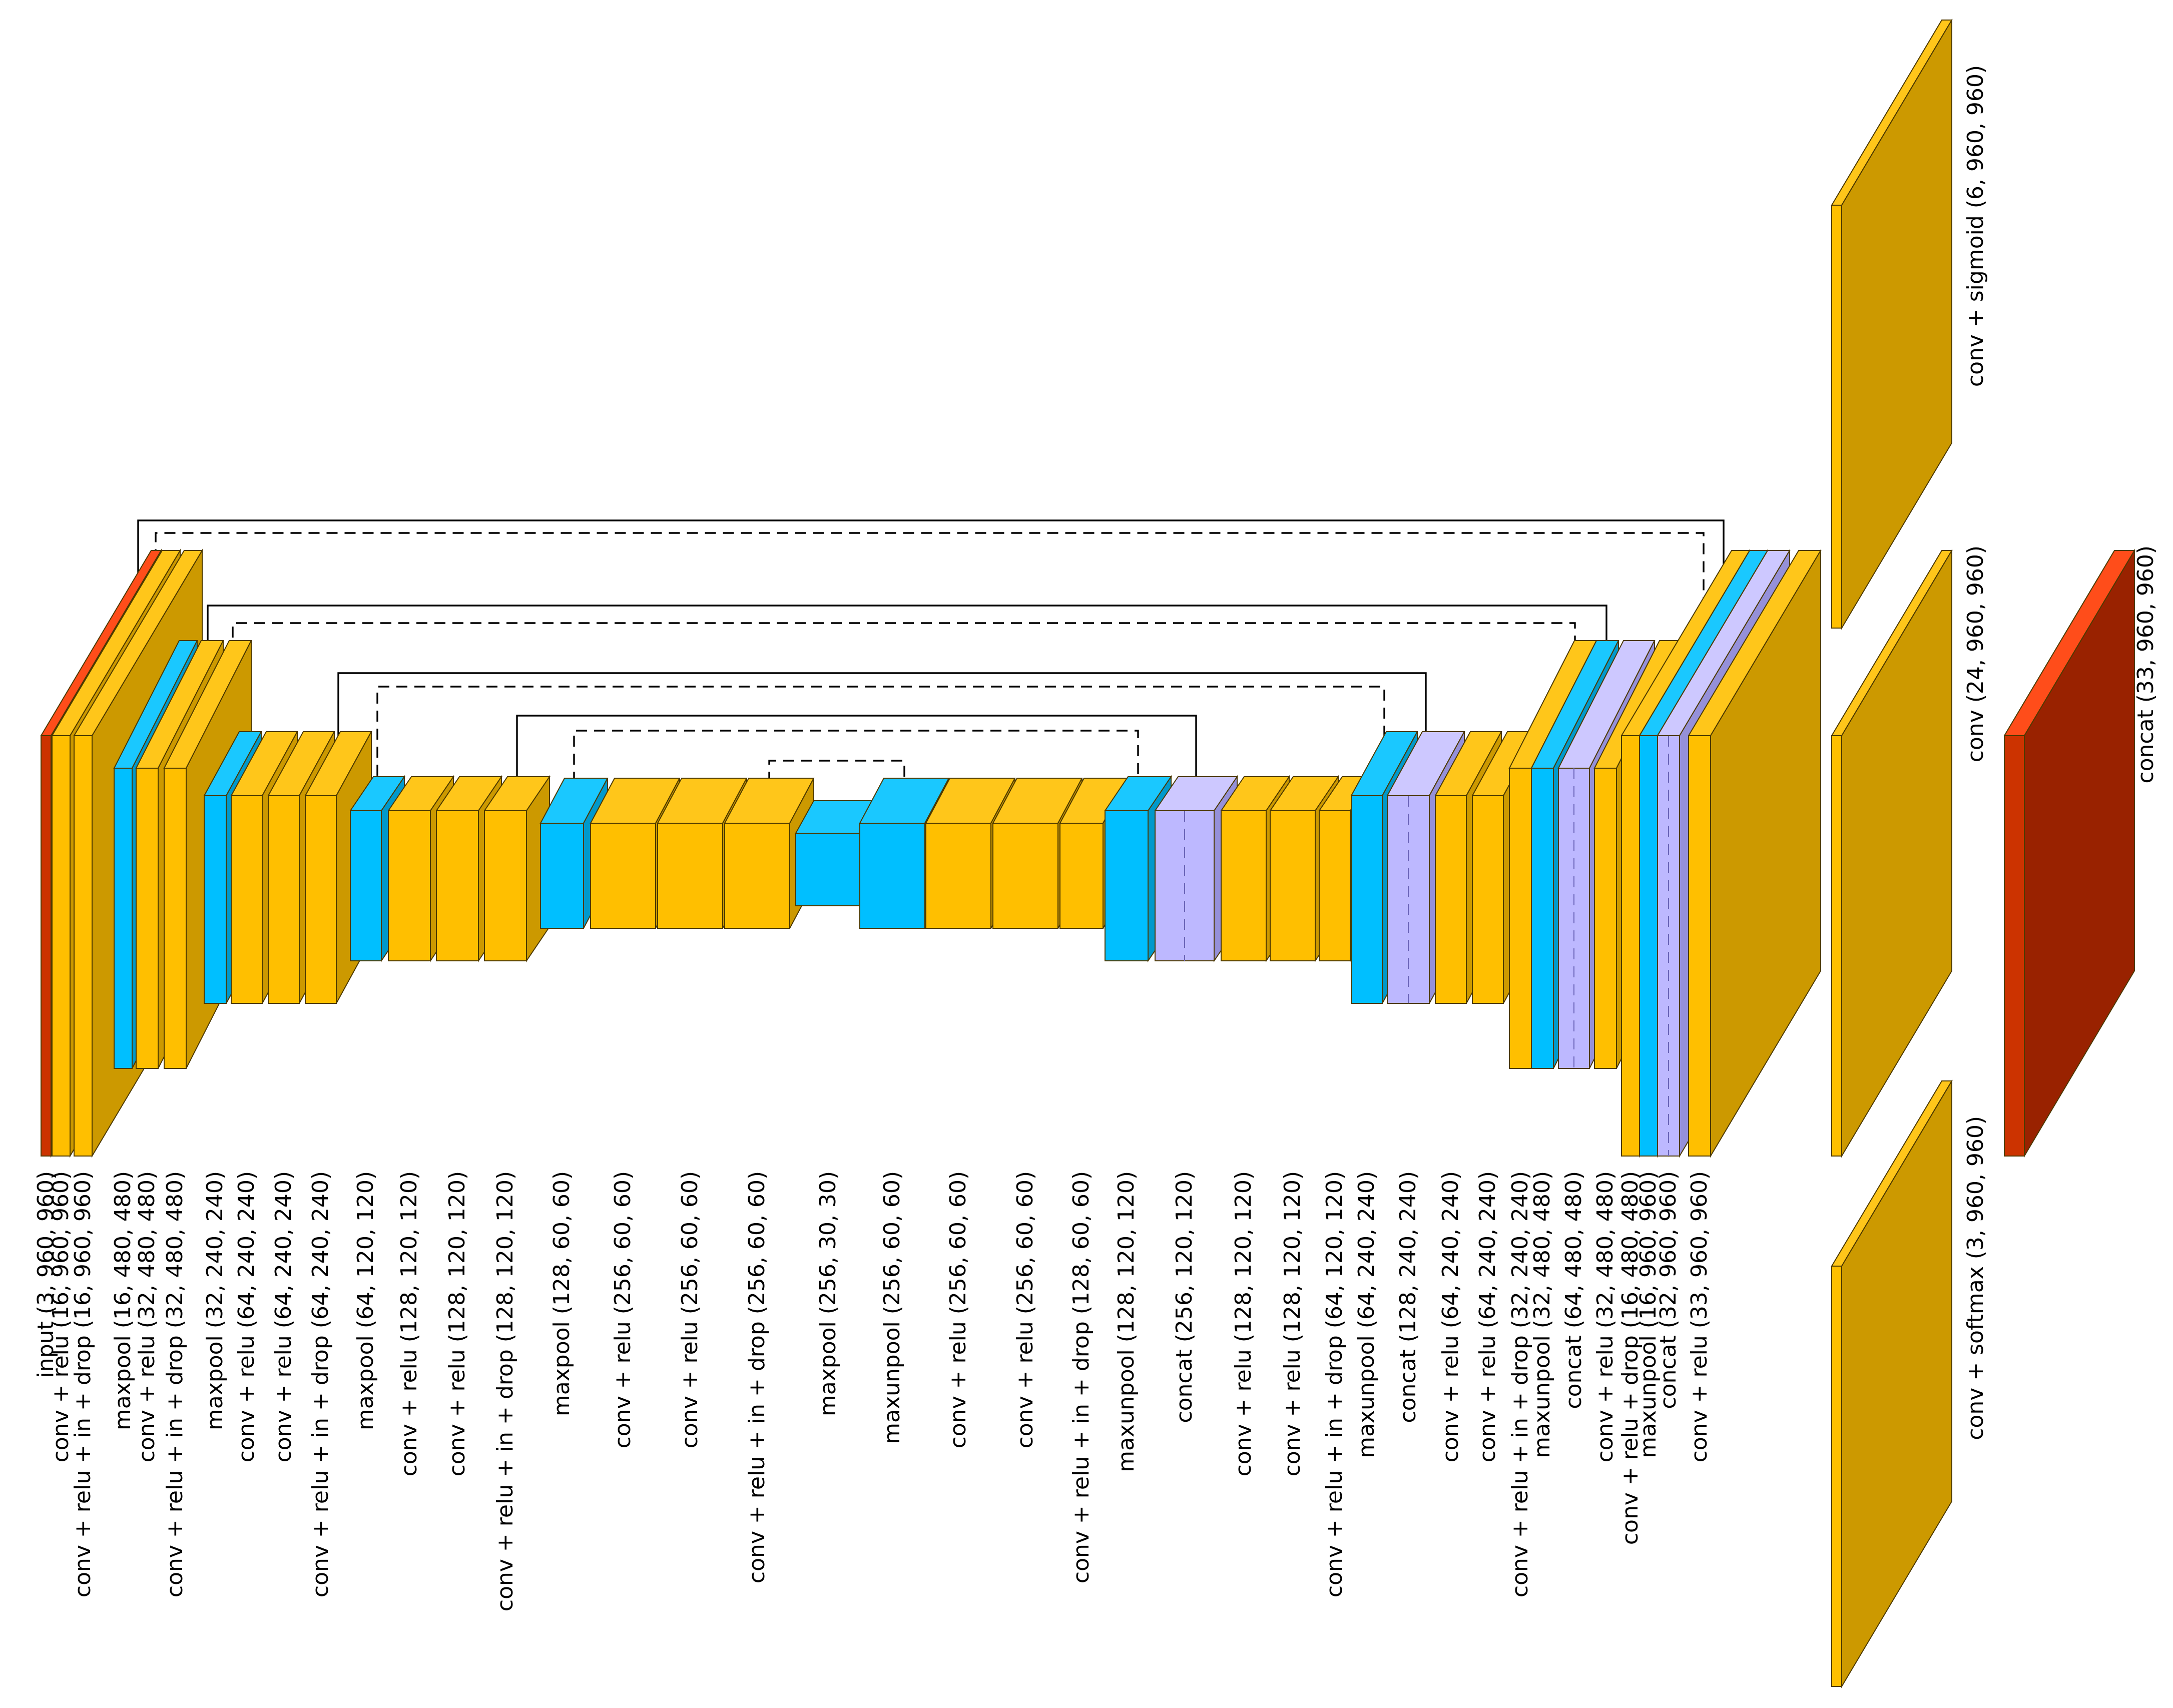 The width and height of the screenshot is (2173, 1708). Describe the element at coordinates (1520, 1384) in the screenshot. I see `layer-label: conv + relu + in + drop (32, 240, 240)` at that location.